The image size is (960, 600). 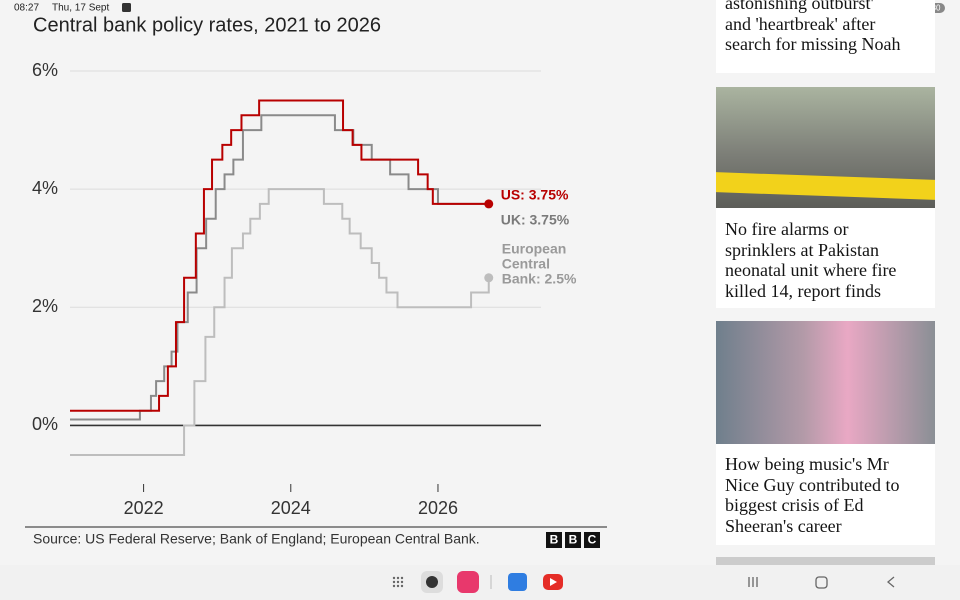 I want to click on status-time: 08:27, so click(x=26, y=8).